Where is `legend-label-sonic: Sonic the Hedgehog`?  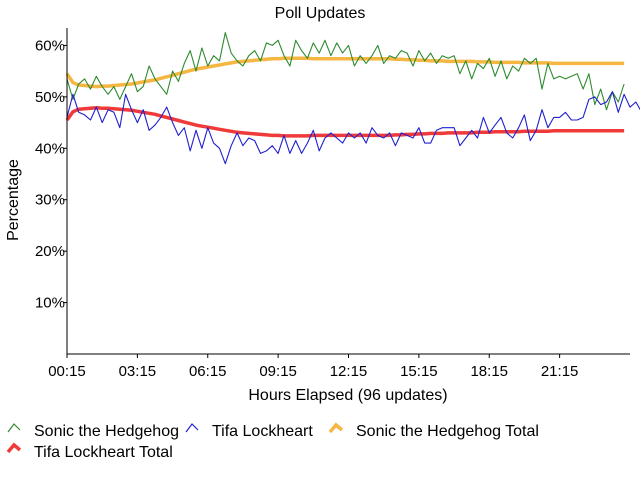 legend-label-sonic: Sonic the Hedgehog is located at coordinates (106, 431).